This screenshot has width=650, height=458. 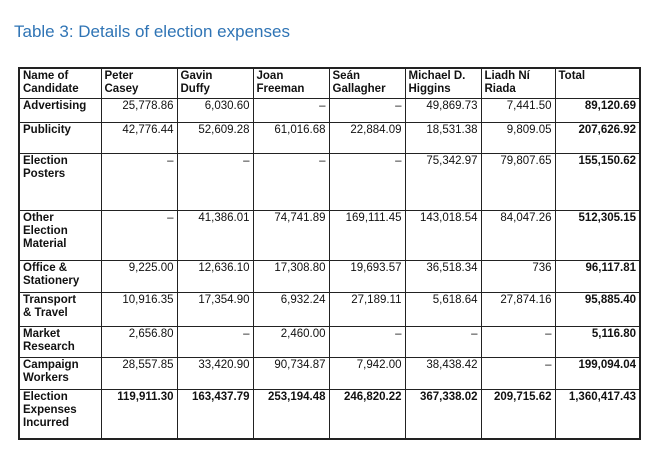 I want to click on table-cell: 6,932.24, so click(x=291, y=309).